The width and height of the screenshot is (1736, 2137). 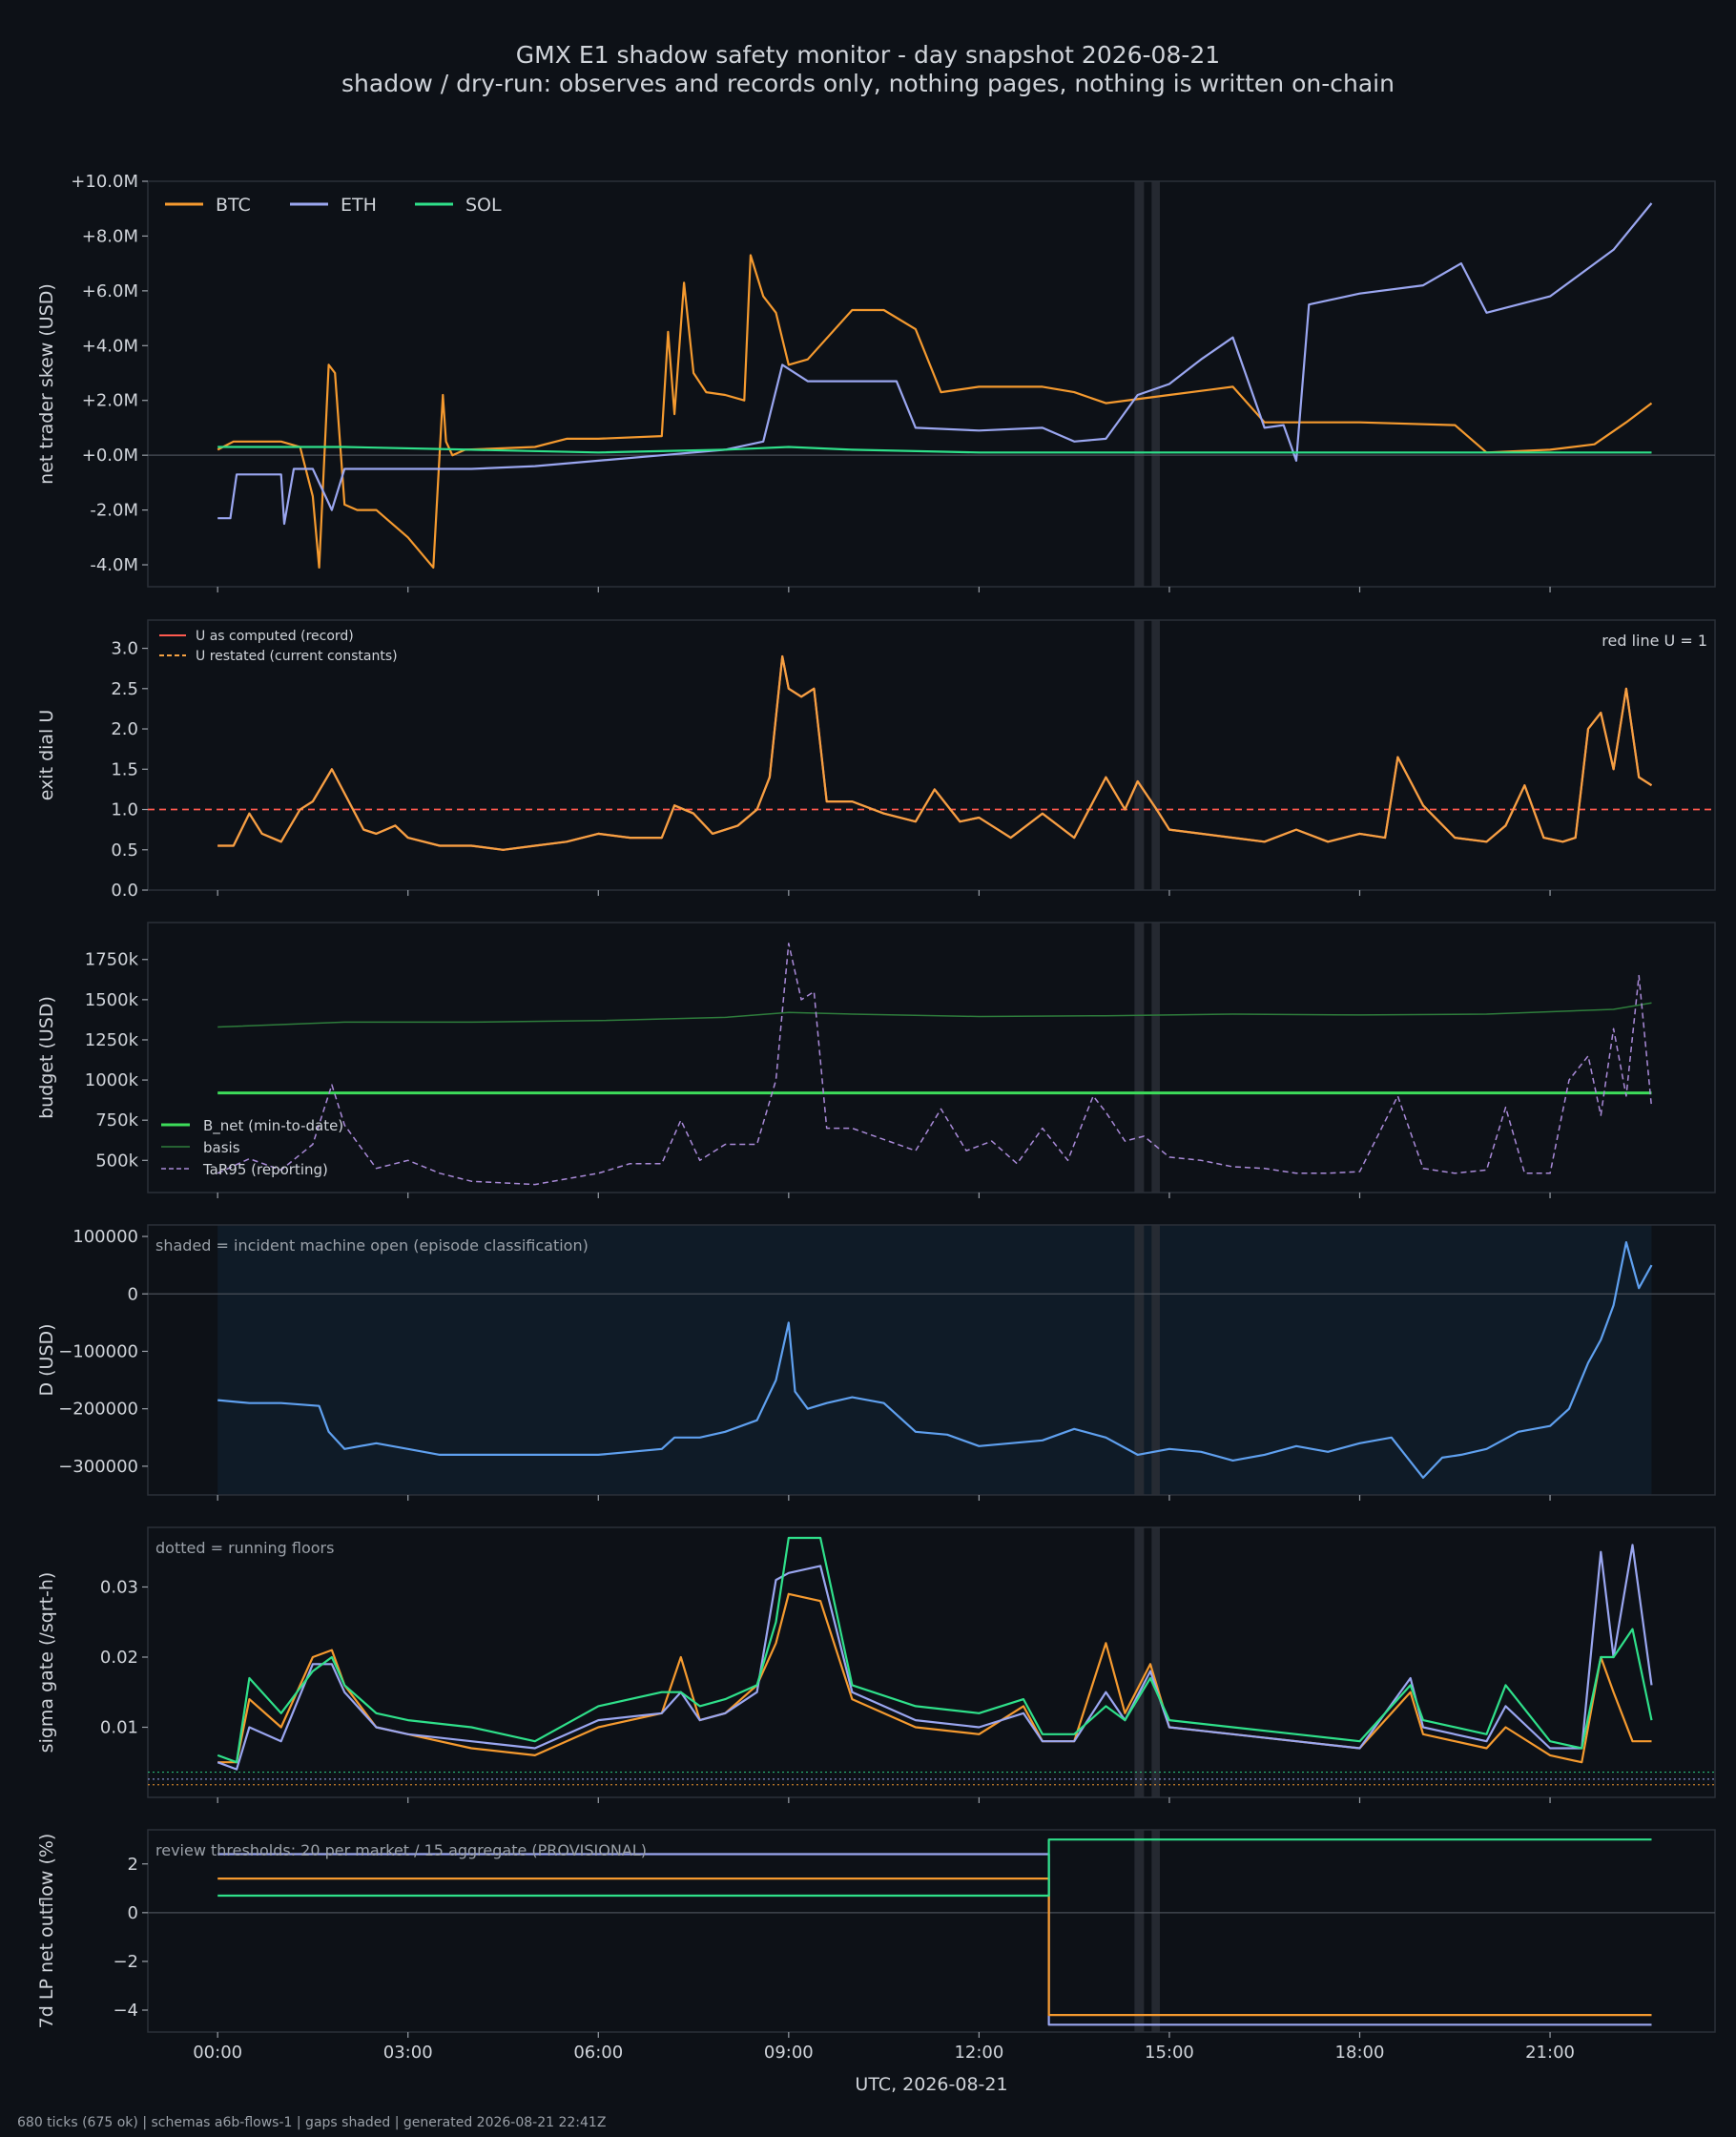 I want to click on panel-annotation: dotted = running floors, so click(x=244, y=1548).